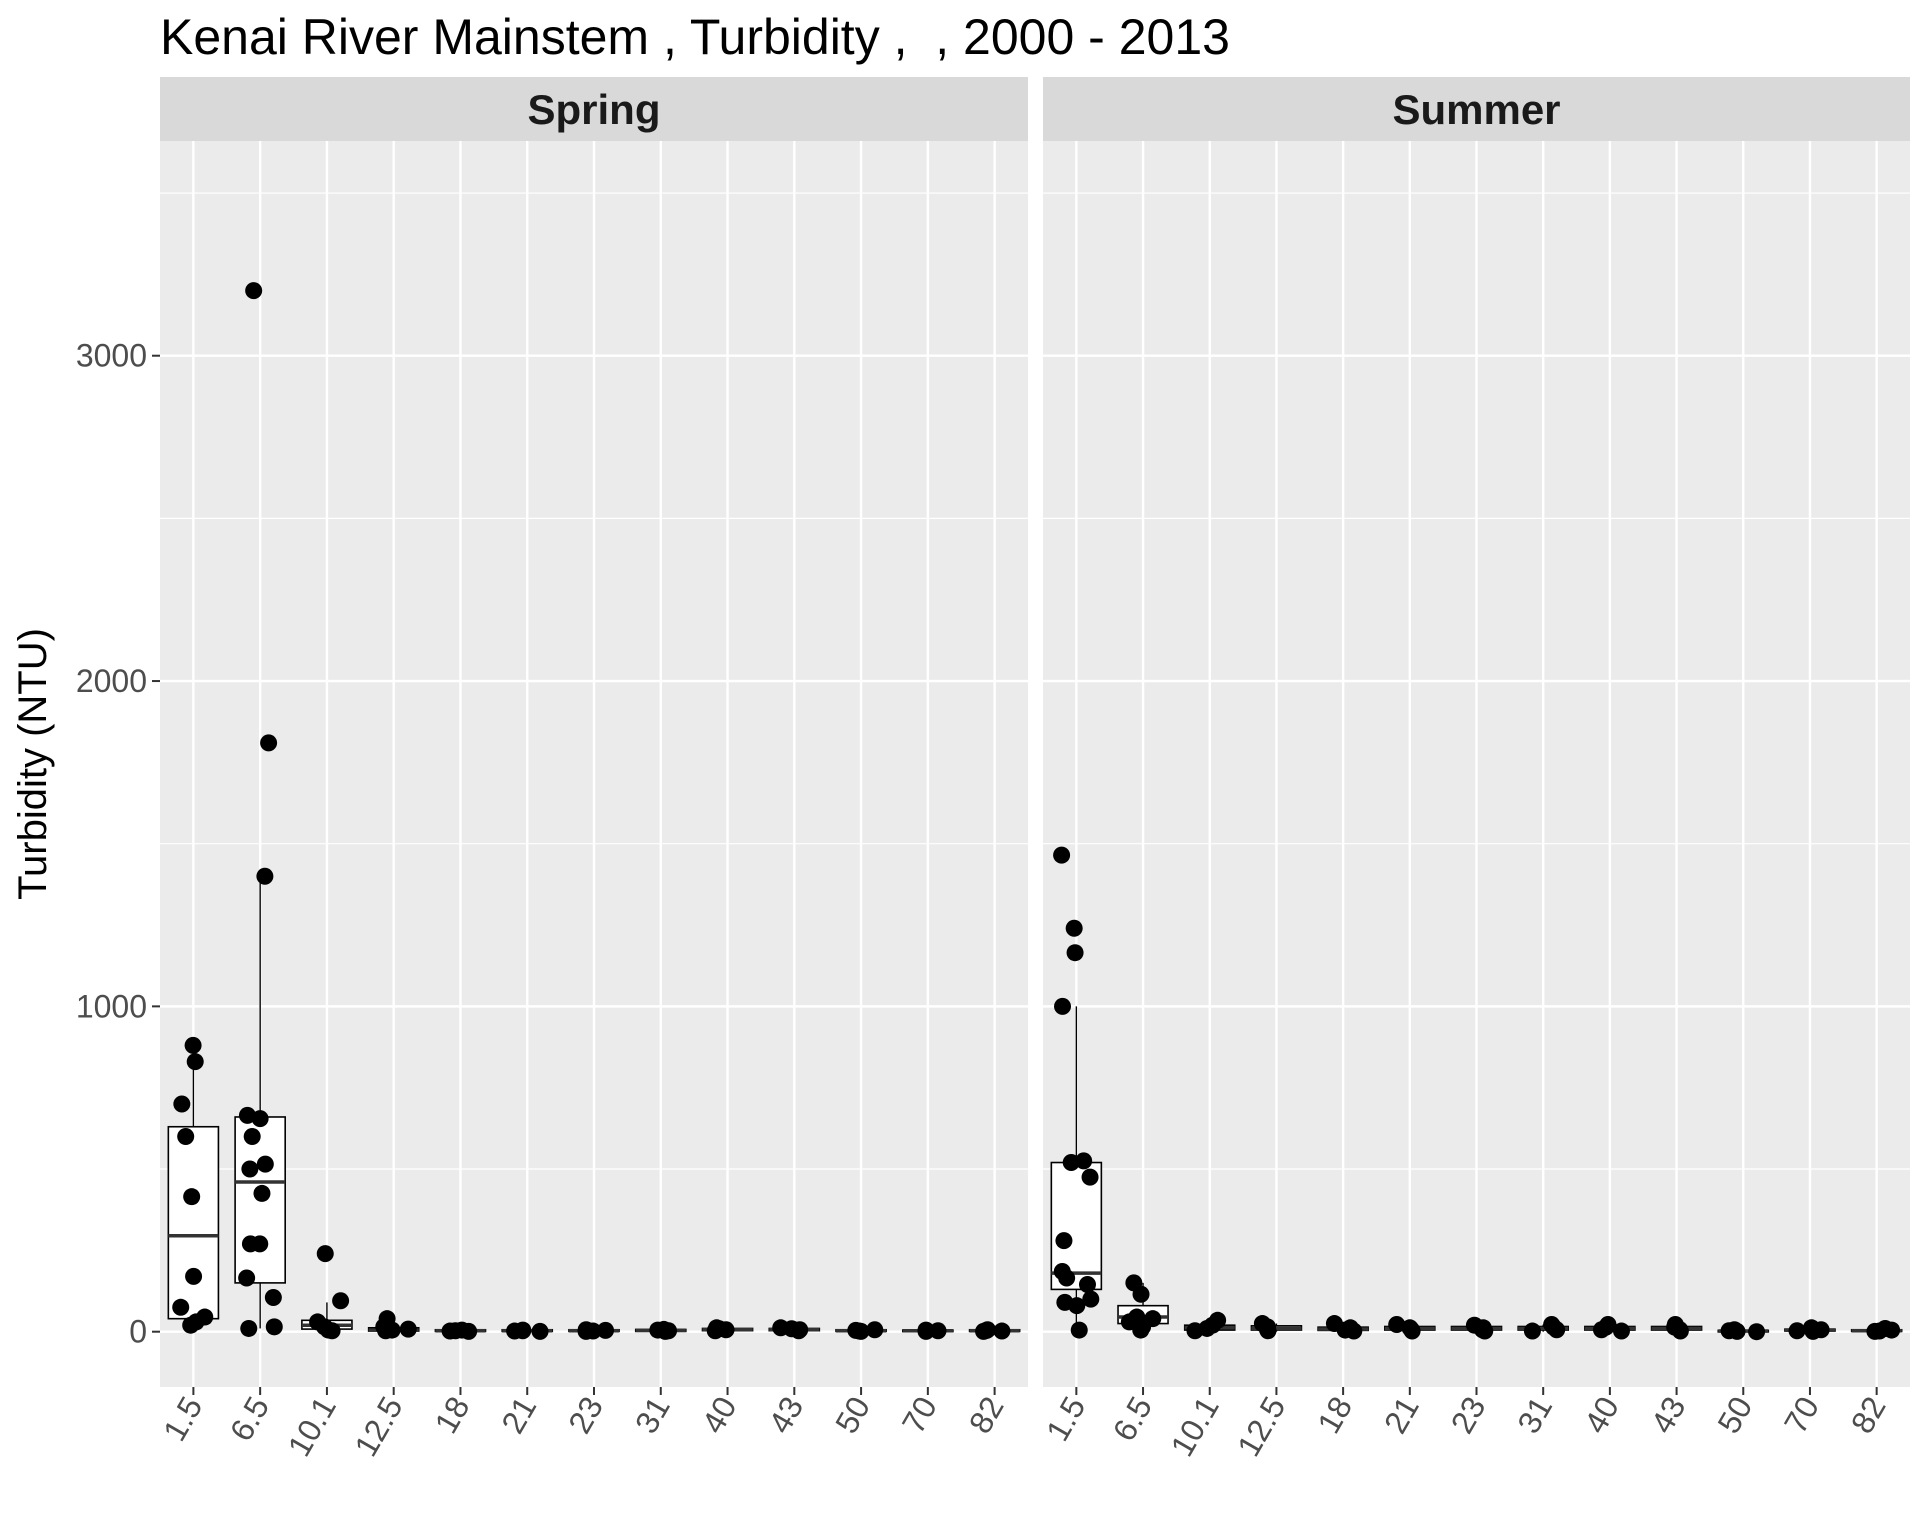 This screenshot has width=1920, height=1536. Describe the element at coordinates (138, 1332) in the screenshot. I see `y-tick-label: 0` at that location.